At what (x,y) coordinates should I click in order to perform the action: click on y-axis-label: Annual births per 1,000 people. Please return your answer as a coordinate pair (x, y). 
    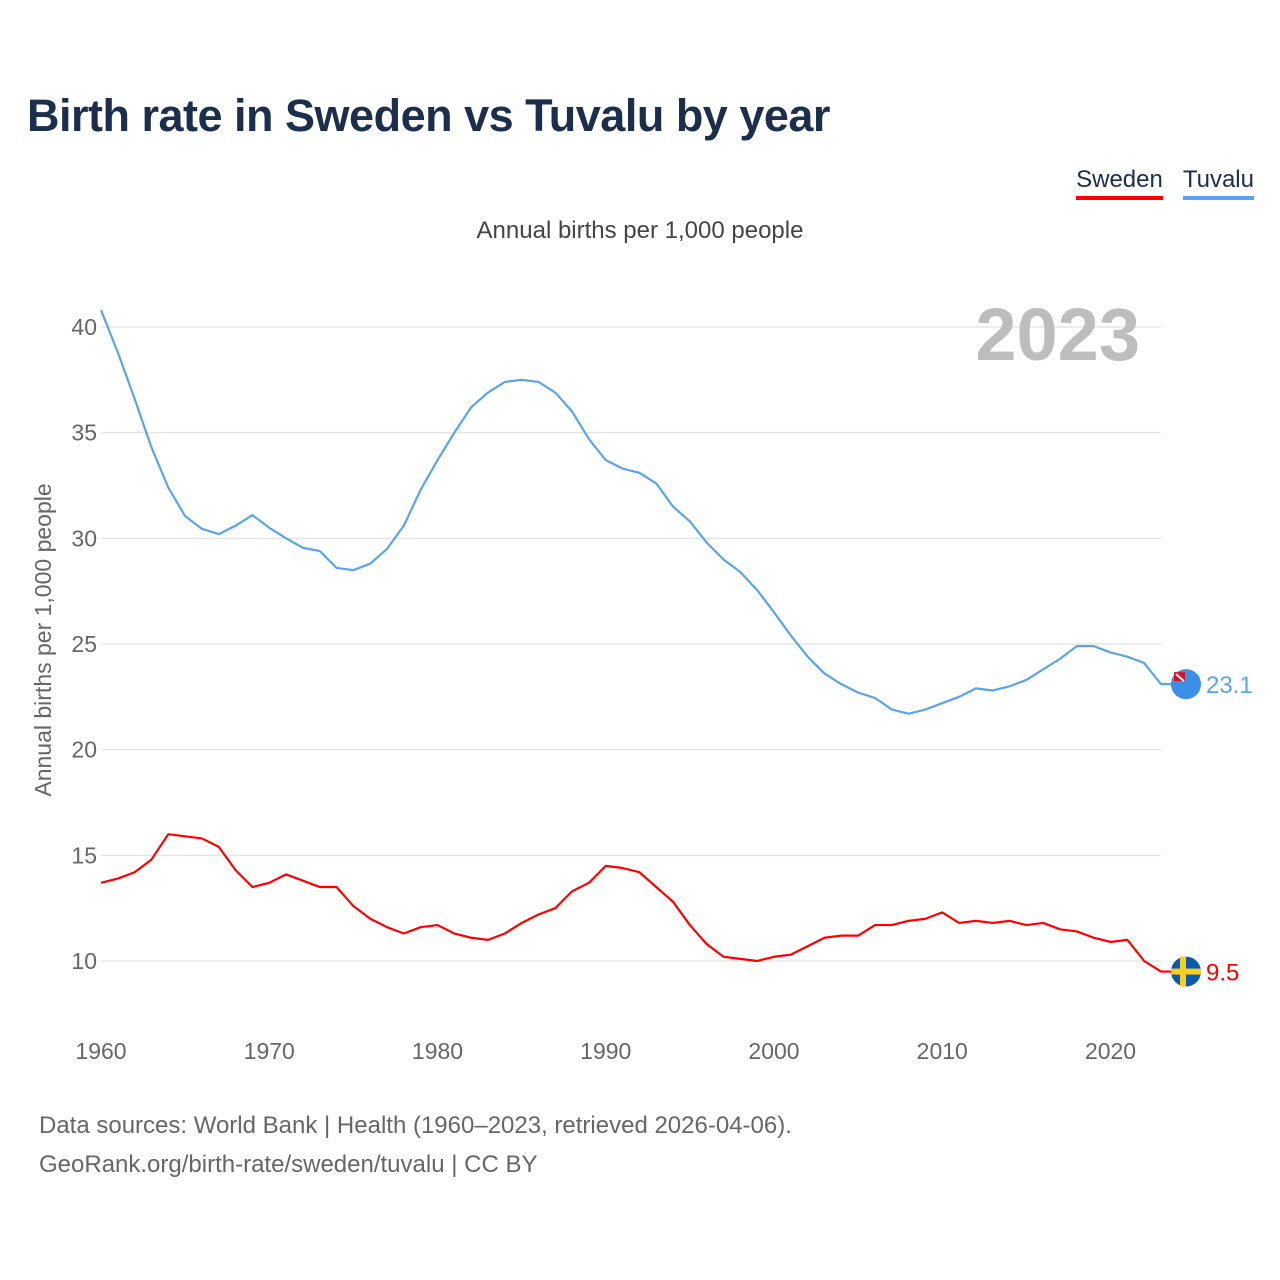
    Looking at the image, I should click on (43, 639).